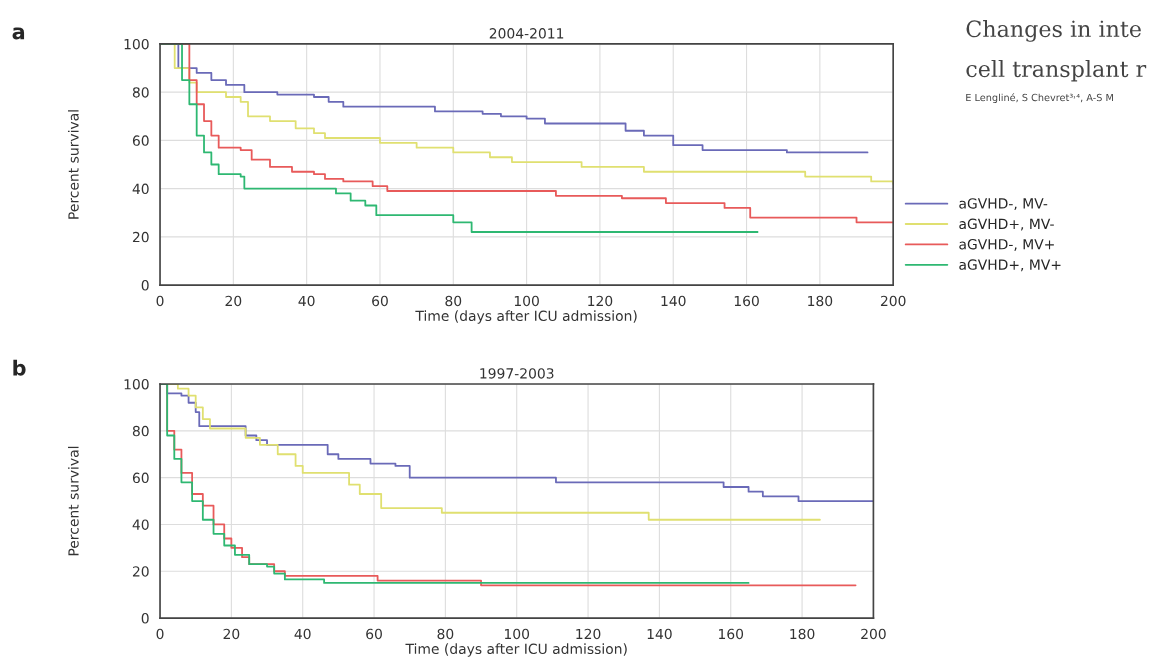 The height and width of the screenshot is (666, 1163). What do you see at coordinates (526, 33) in the screenshot?
I see `chart-title: 2004-2011` at bounding box center [526, 33].